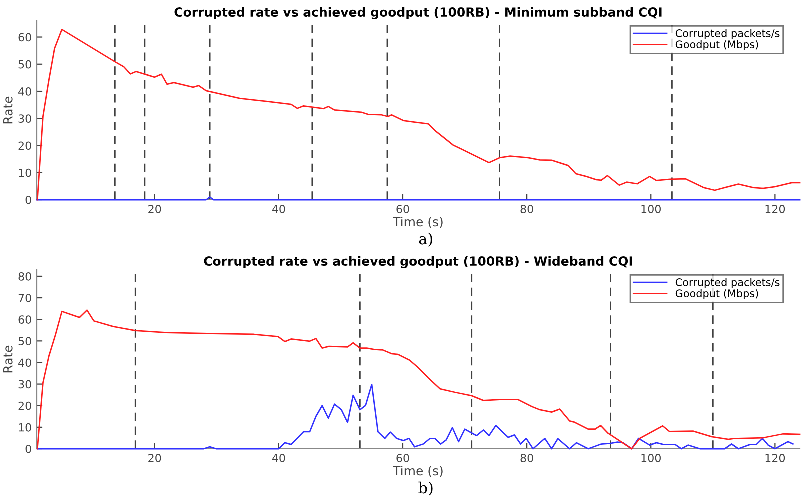  Describe the element at coordinates (415, 417) in the screenshot. I see `line-series` at that location.